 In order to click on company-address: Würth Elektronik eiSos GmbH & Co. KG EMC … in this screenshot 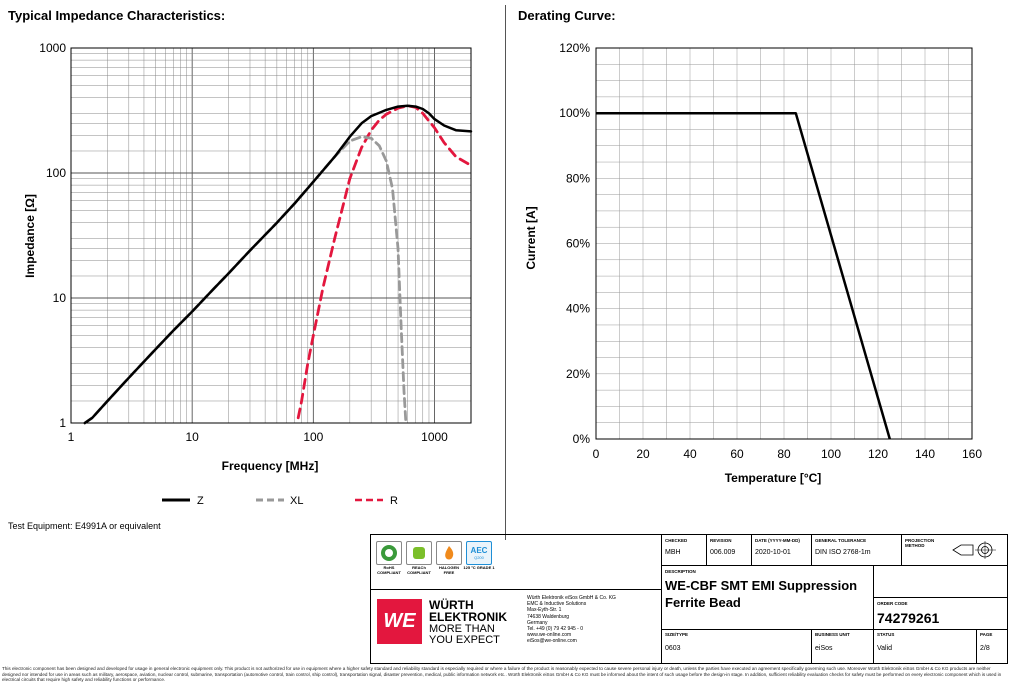, I will do `click(571, 620)`.